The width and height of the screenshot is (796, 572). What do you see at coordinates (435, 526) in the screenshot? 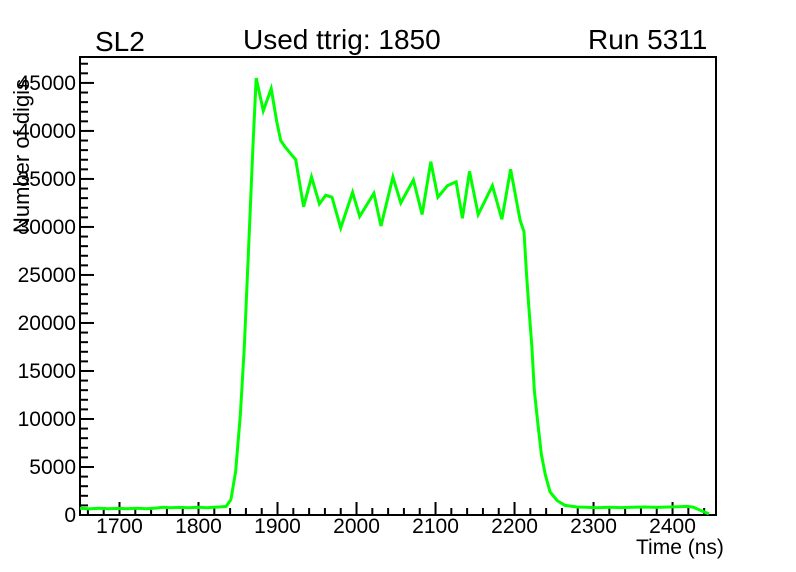
I see `x-tick-label: 2100` at bounding box center [435, 526].